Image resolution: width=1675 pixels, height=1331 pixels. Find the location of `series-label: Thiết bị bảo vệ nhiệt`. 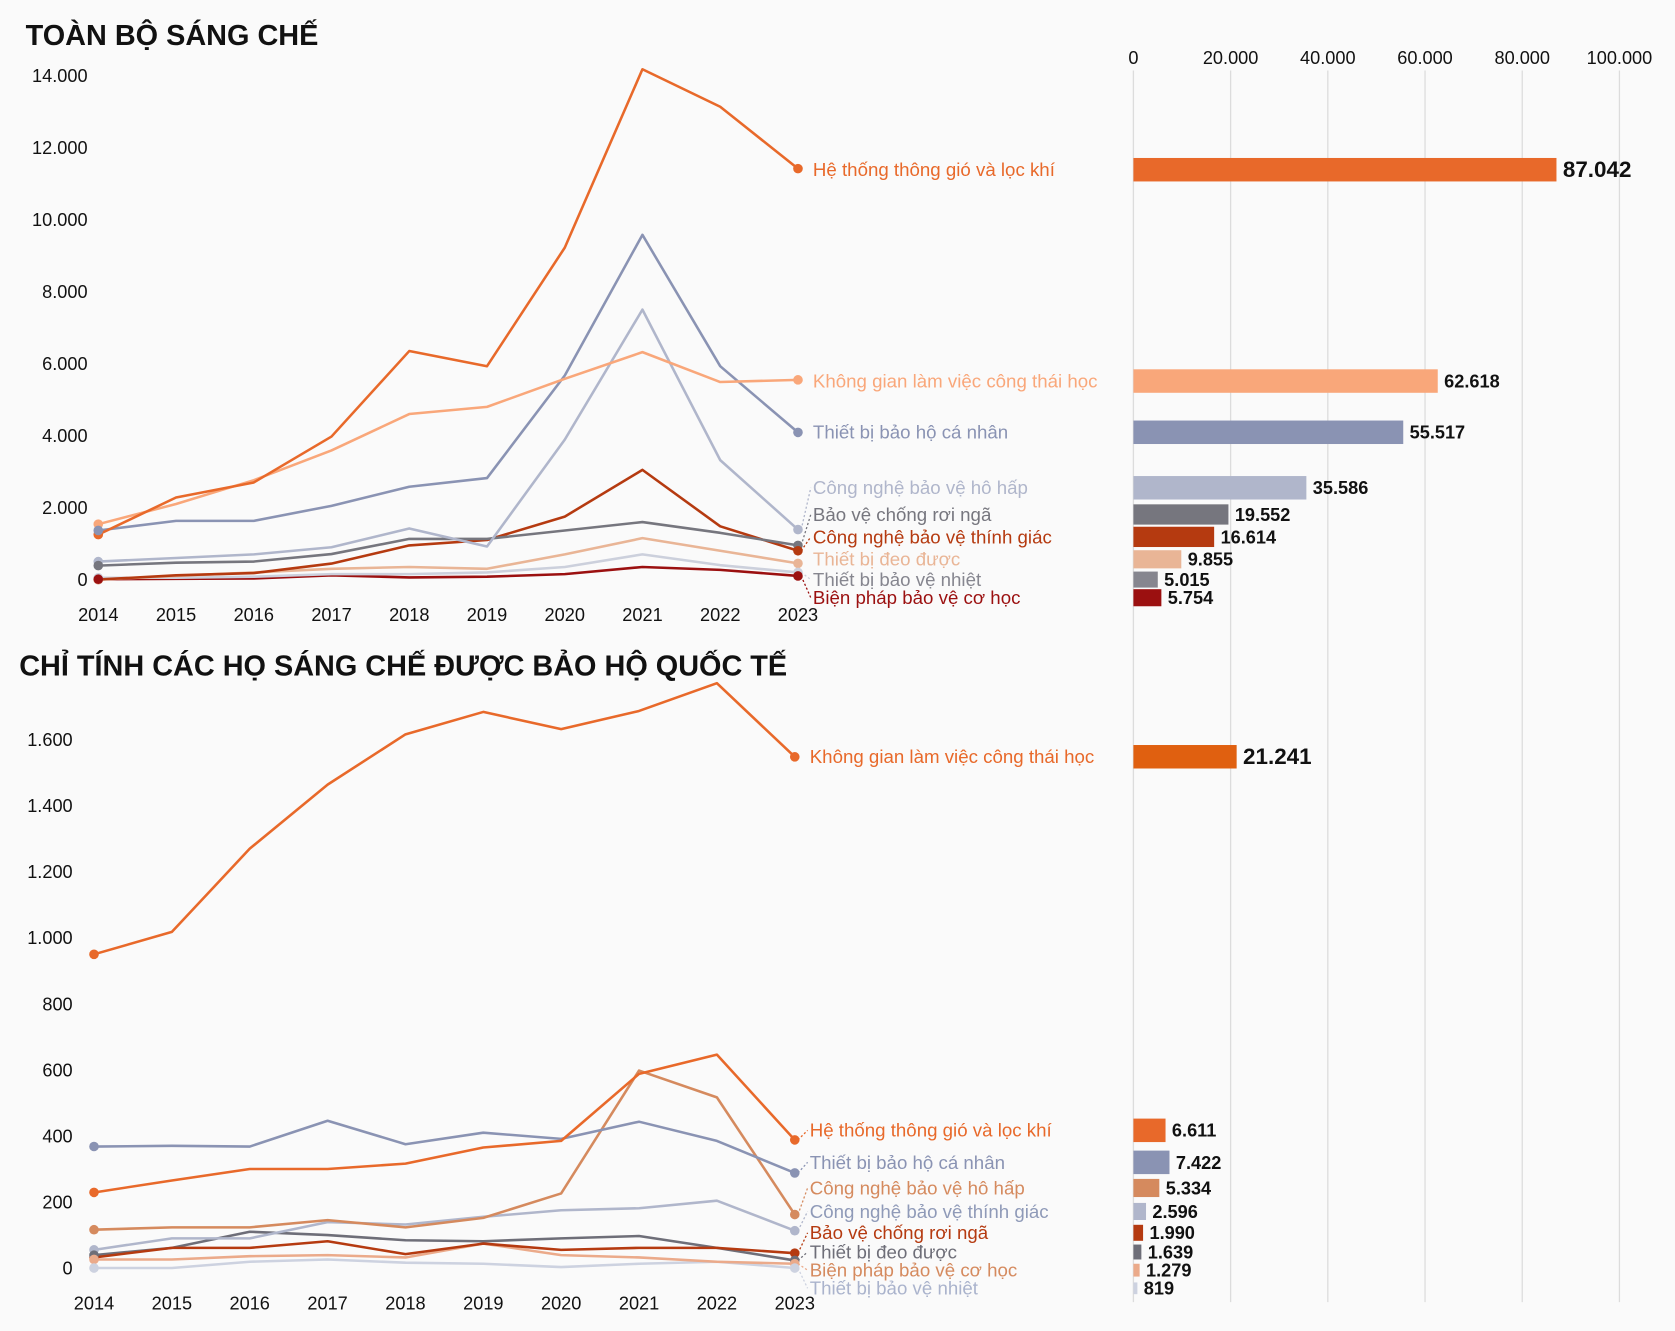

series-label: Thiết bị bảo vệ nhiệt is located at coordinates (894, 1288).